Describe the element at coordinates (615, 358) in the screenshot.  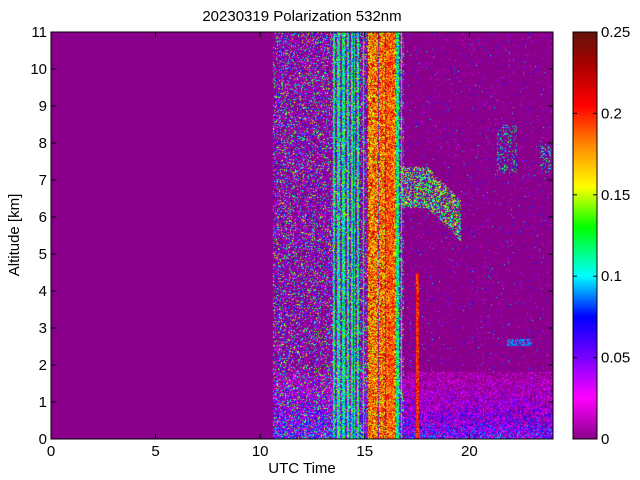
I see `colorbar-tick-label: 0.05` at that location.